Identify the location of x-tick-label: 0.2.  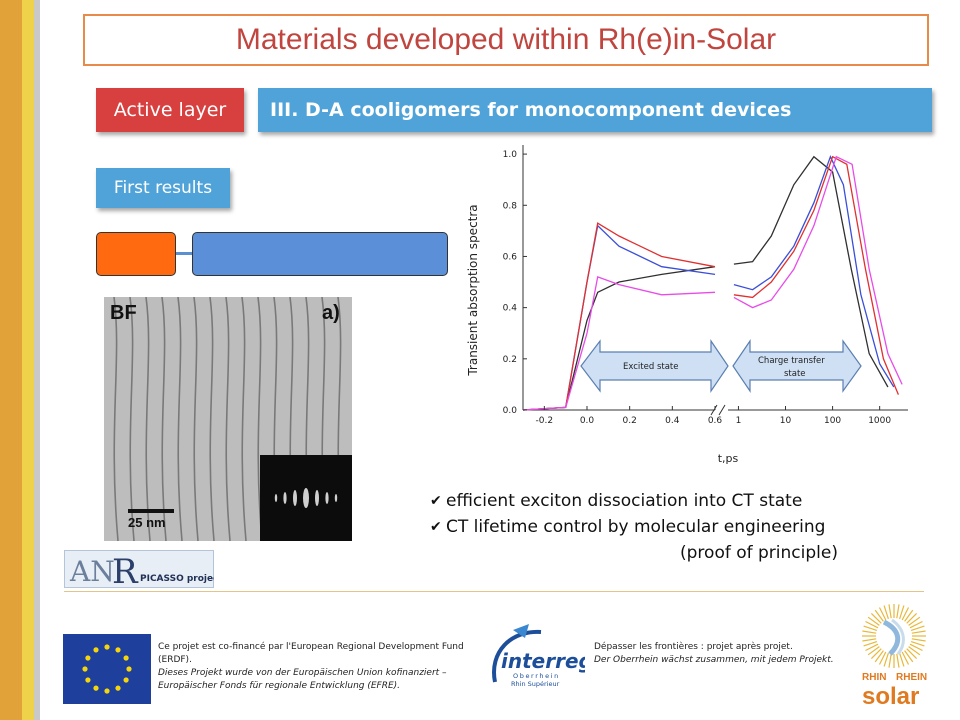
(630, 421).